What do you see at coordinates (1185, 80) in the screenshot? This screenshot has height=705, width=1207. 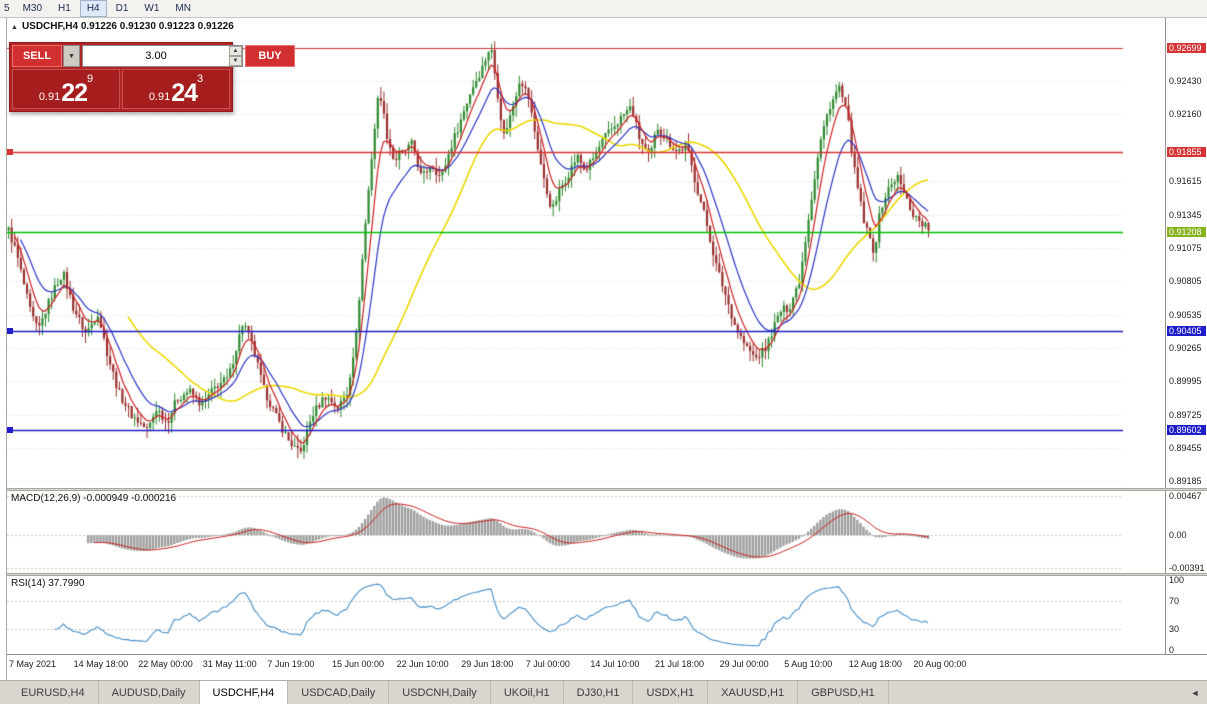 I see `price-tick: 0.92430` at bounding box center [1185, 80].